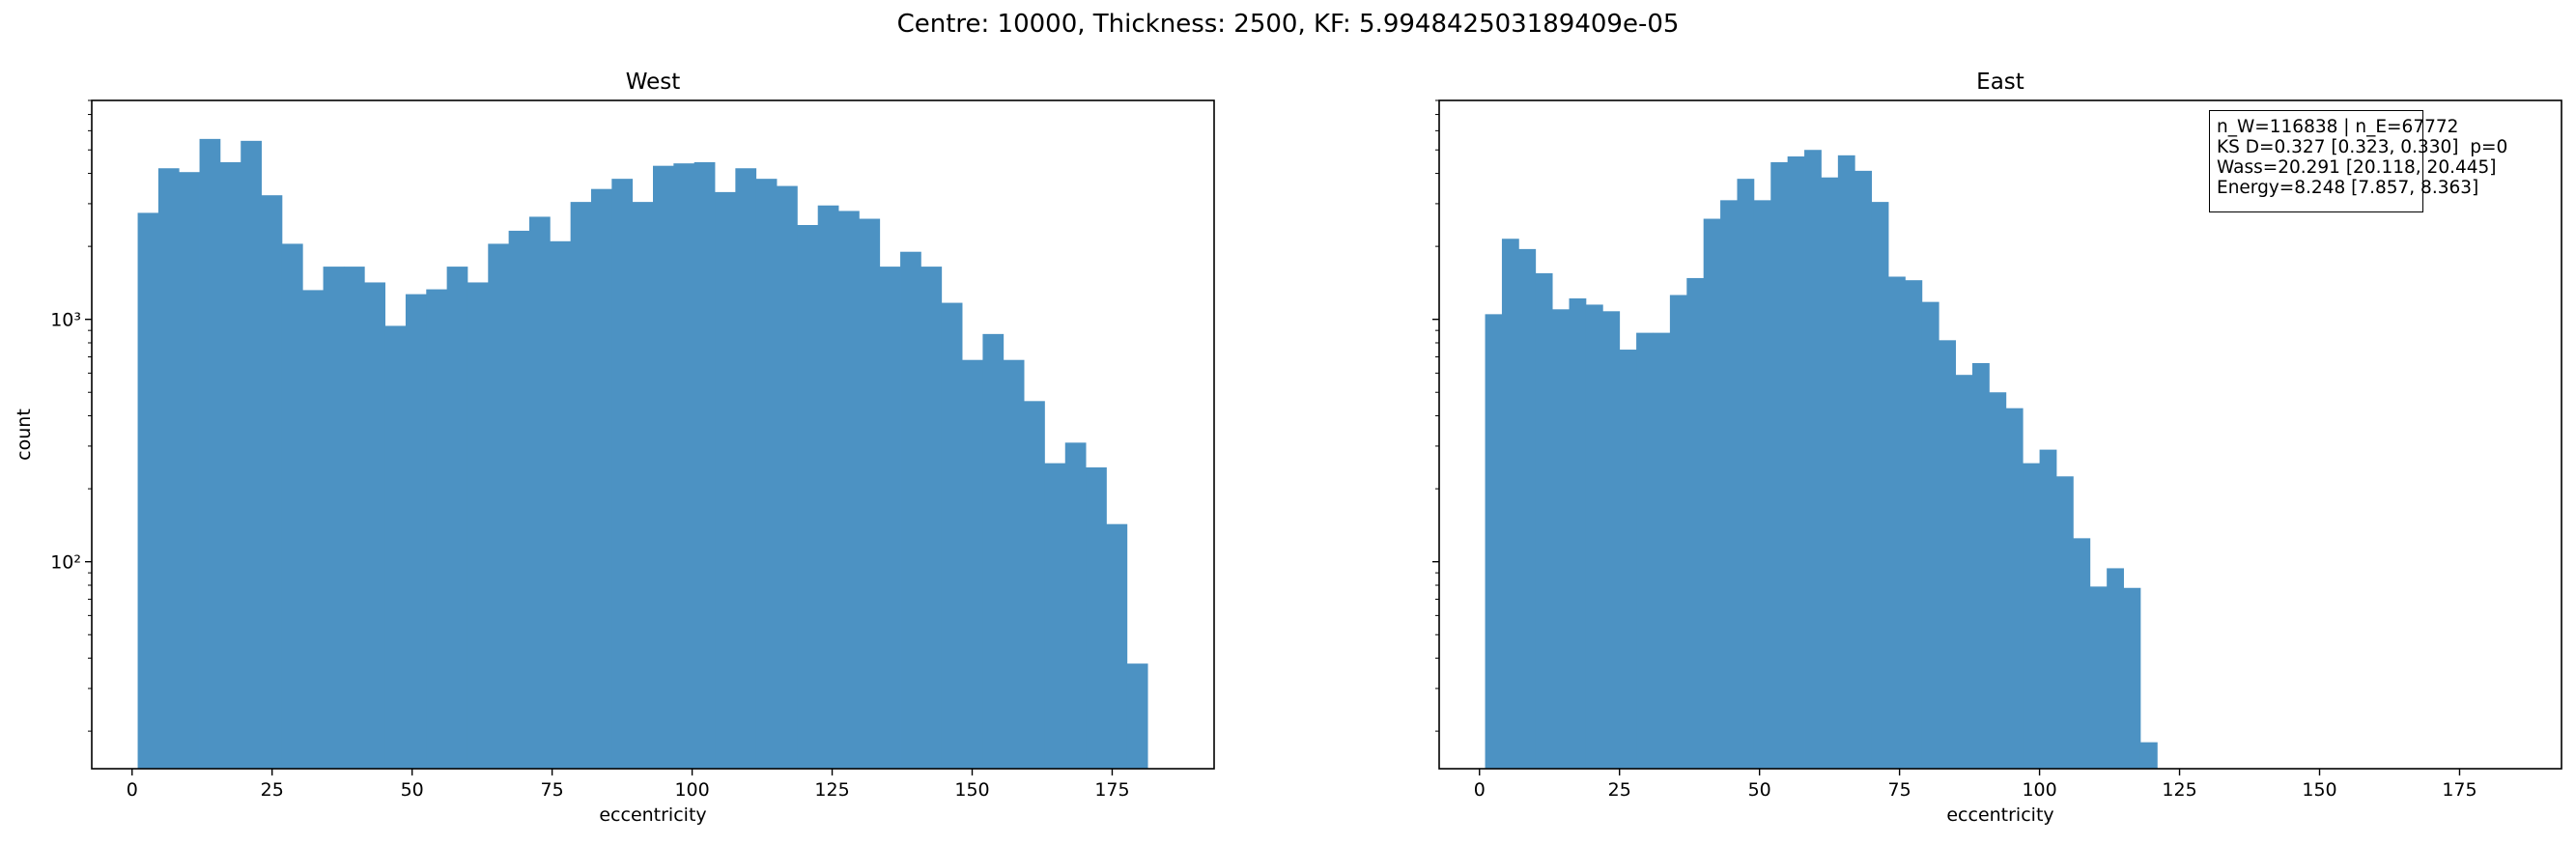 The height and width of the screenshot is (845, 2576). I want to click on x-tick-label: 125, so click(831, 790).